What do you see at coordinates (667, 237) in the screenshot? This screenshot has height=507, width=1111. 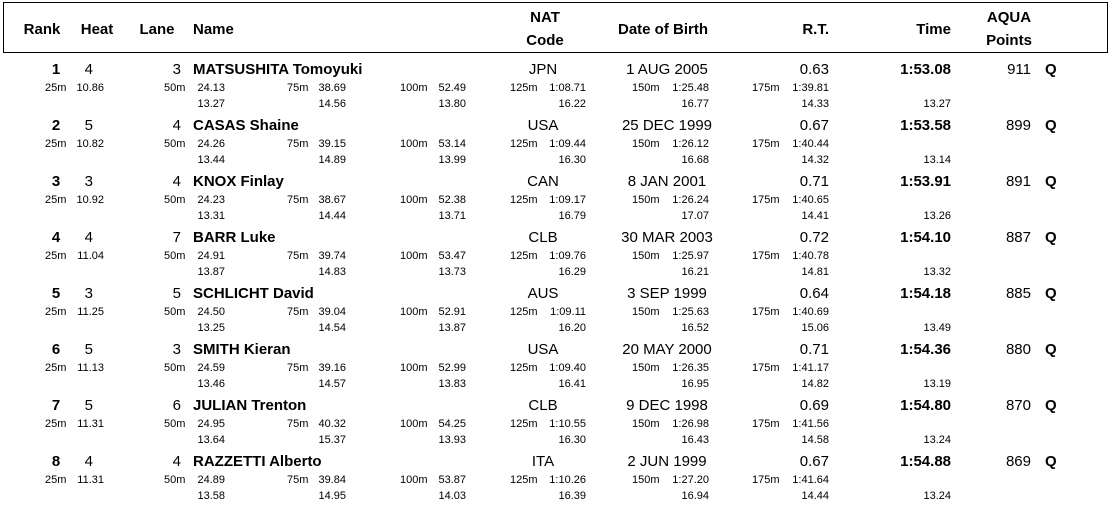 I see `date-of-birth: 30 MAR 2003` at bounding box center [667, 237].